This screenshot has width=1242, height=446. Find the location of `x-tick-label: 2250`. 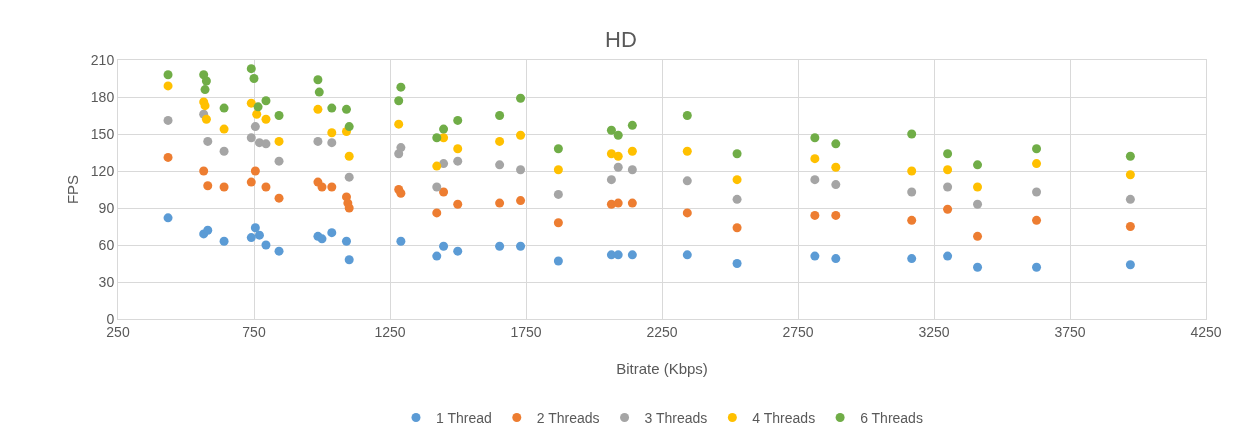

x-tick-label: 2250 is located at coordinates (662, 331).